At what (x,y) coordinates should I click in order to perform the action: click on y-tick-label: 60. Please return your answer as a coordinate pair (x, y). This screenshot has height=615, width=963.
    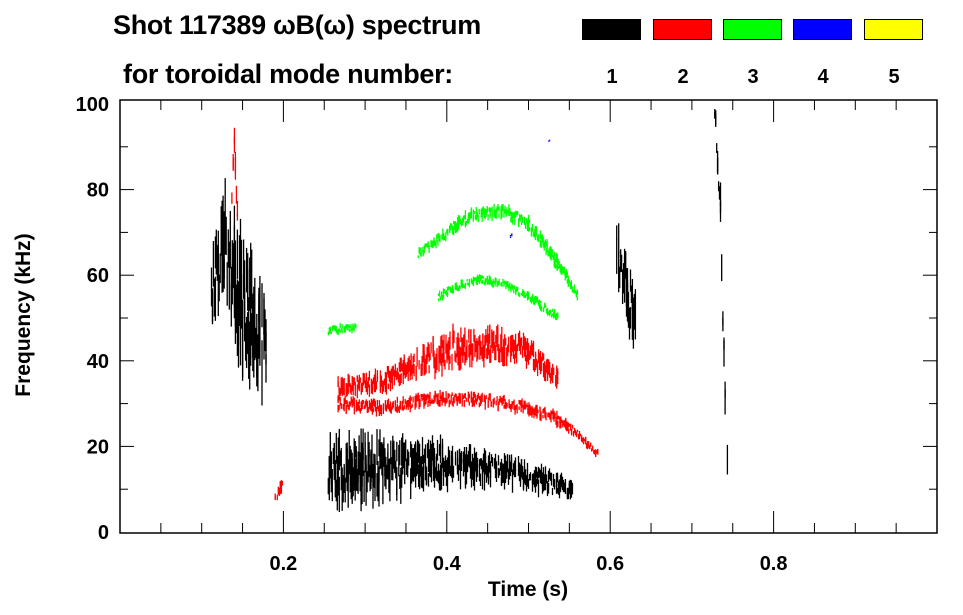
    Looking at the image, I should click on (98, 276).